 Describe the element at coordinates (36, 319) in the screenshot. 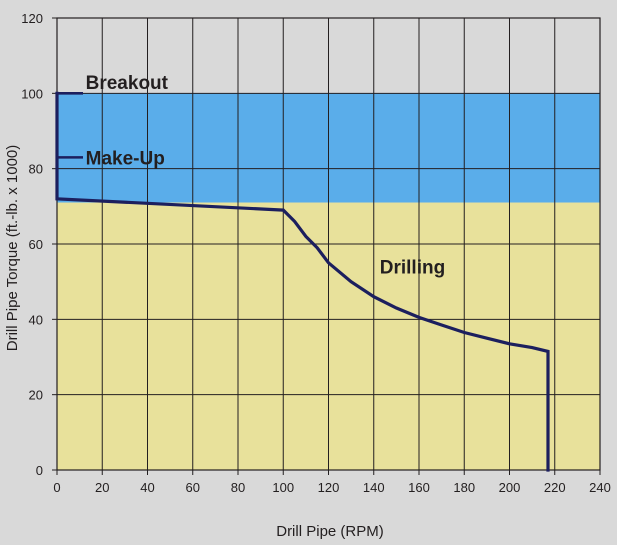

I see `y-tick-label-2: 40` at that location.